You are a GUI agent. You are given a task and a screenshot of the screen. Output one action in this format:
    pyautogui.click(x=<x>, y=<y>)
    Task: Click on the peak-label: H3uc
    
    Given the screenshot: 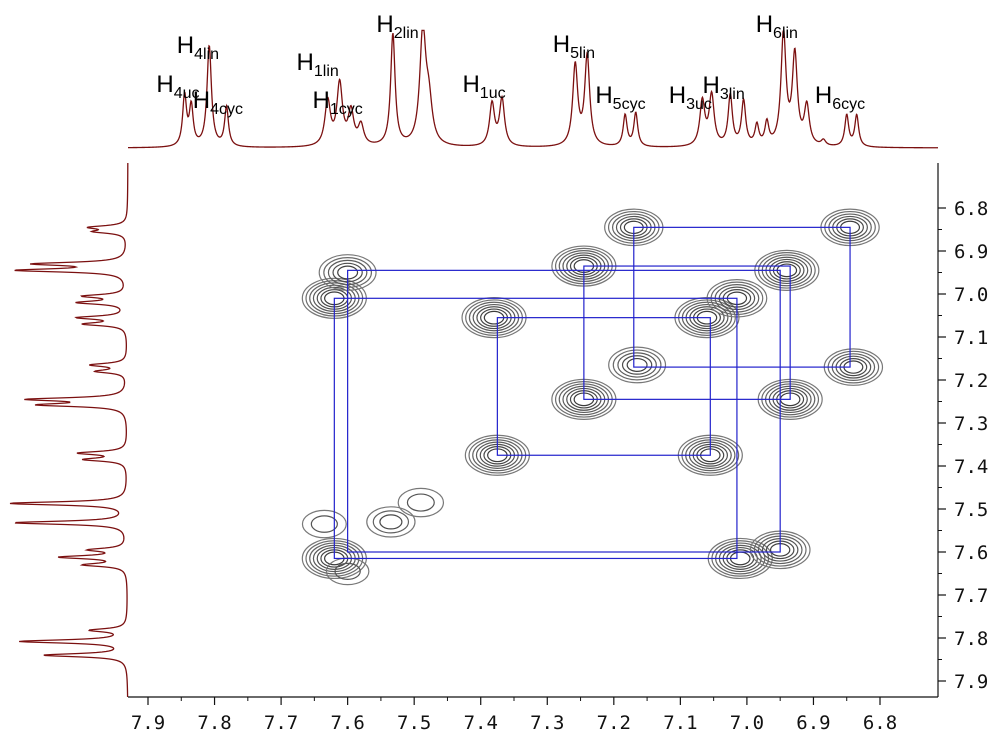 What is the action you would take?
    pyautogui.click(x=690, y=97)
    